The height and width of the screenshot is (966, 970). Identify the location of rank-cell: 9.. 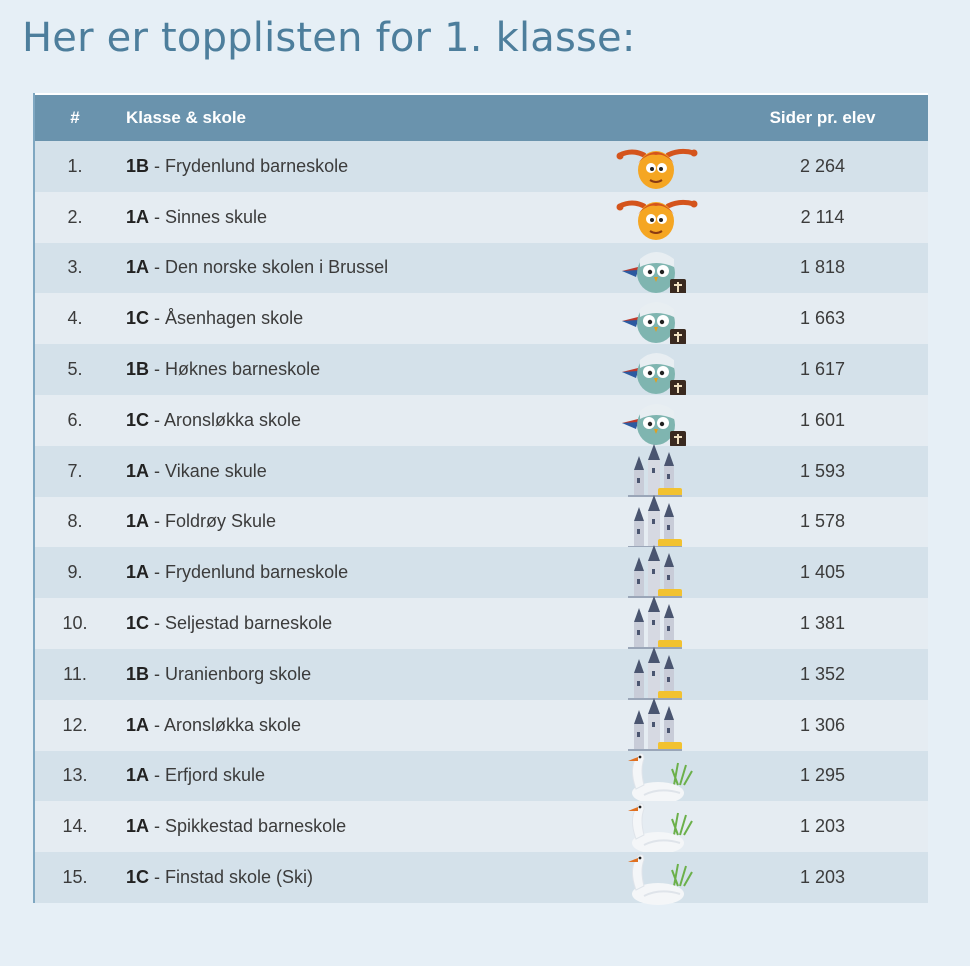
(75, 572).